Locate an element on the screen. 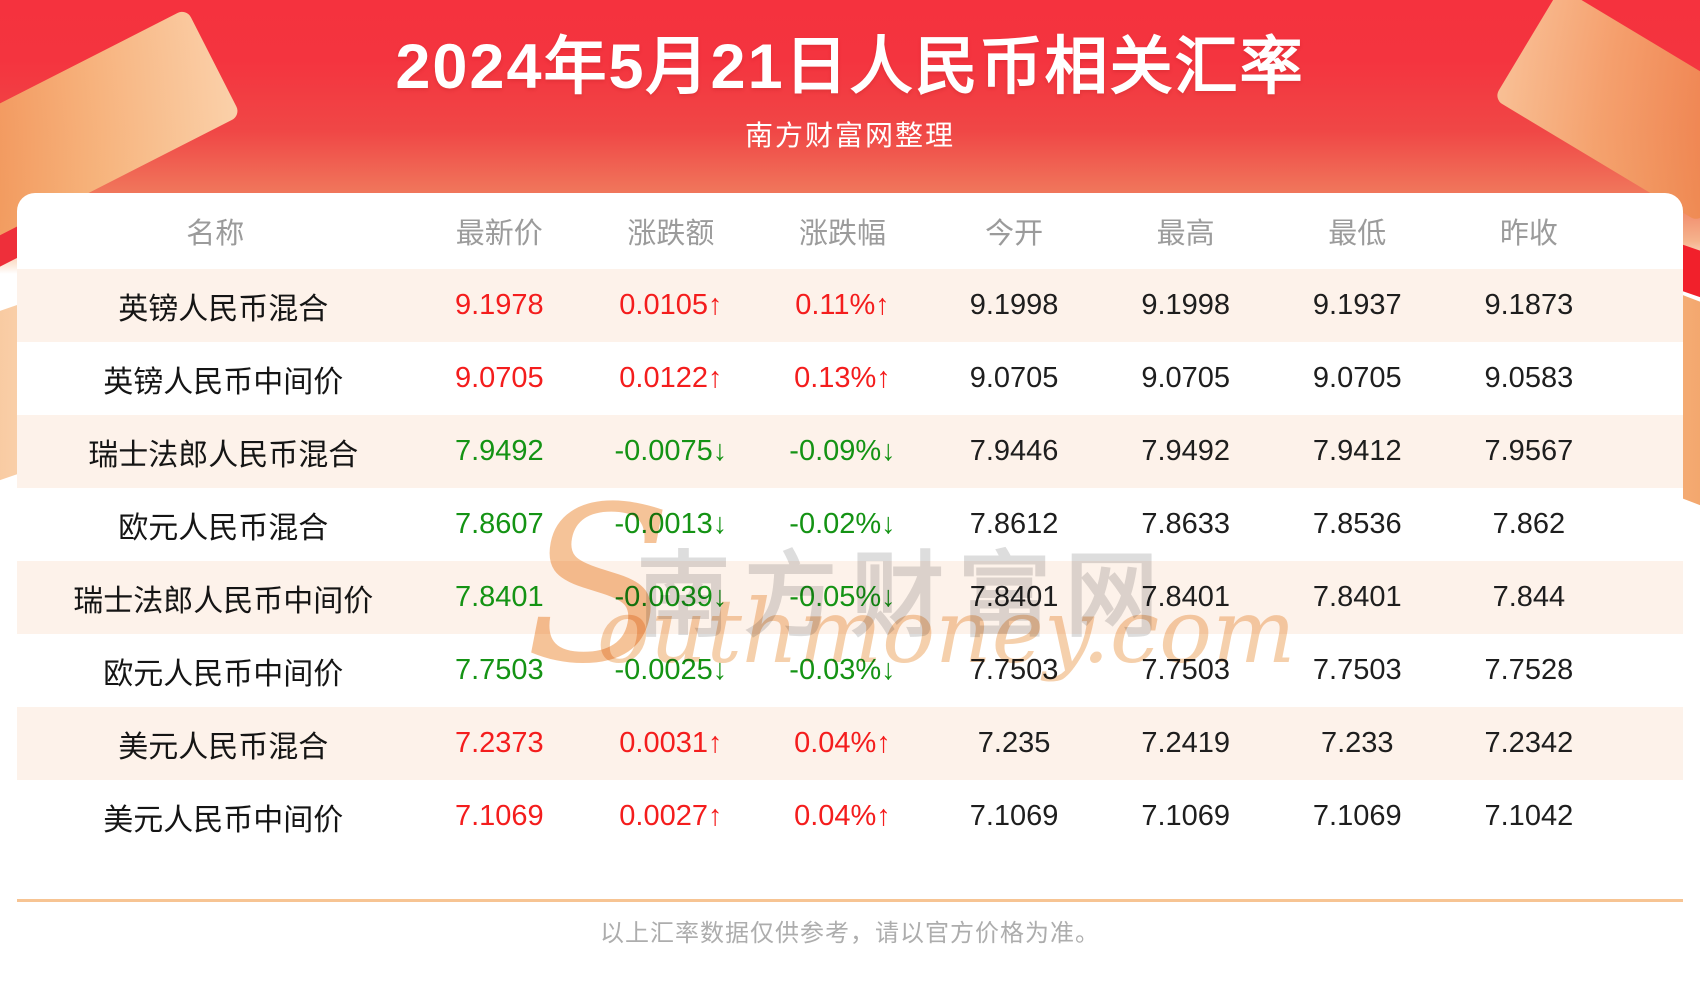  cell-prev-close: 9.0583 is located at coordinates (1529, 378).